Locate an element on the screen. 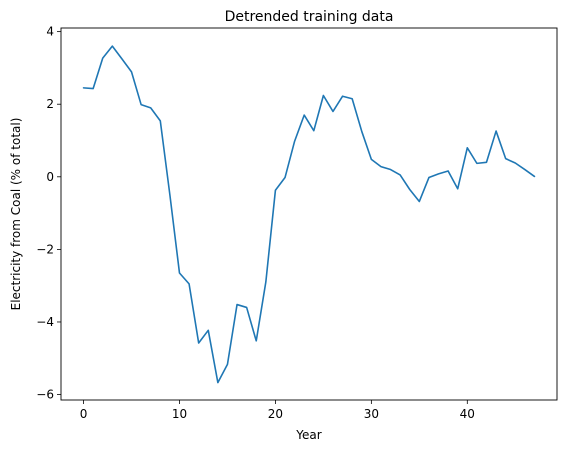 The width and height of the screenshot is (565, 453). y-axis-label: Electricity from Coal (% of total) is located at coordinates (16, 214).